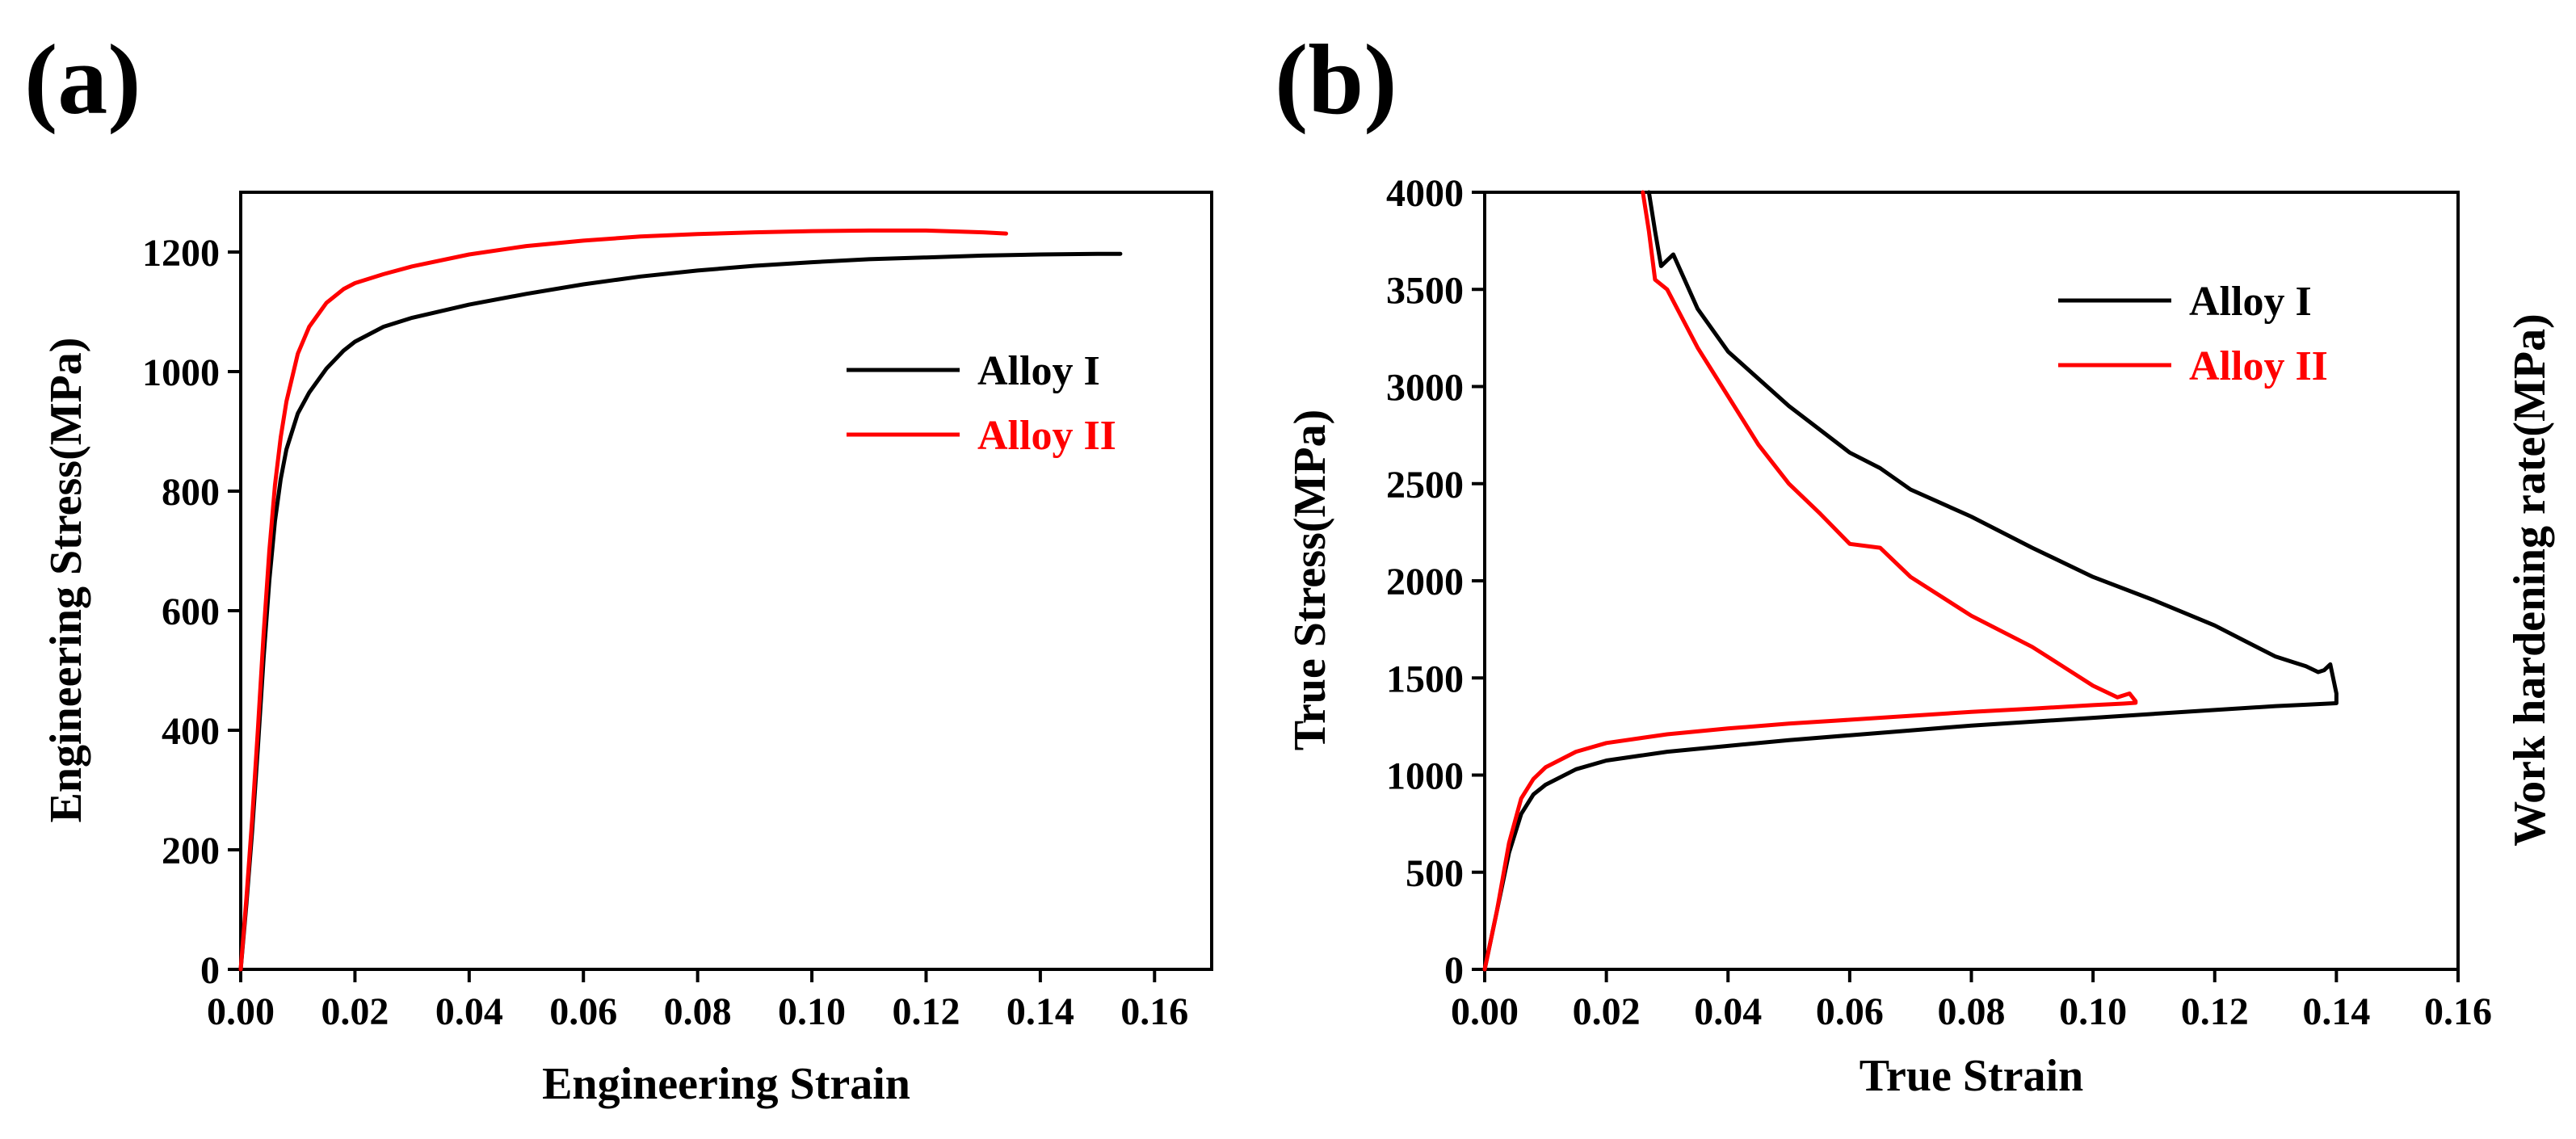 Image resolution: width=2576 pixels, height=1139 pixels. What do you see at coordinates (1435, 874) in the screenshot?
I see `y-tick-label: 500` at bounding box center [1435, 874].